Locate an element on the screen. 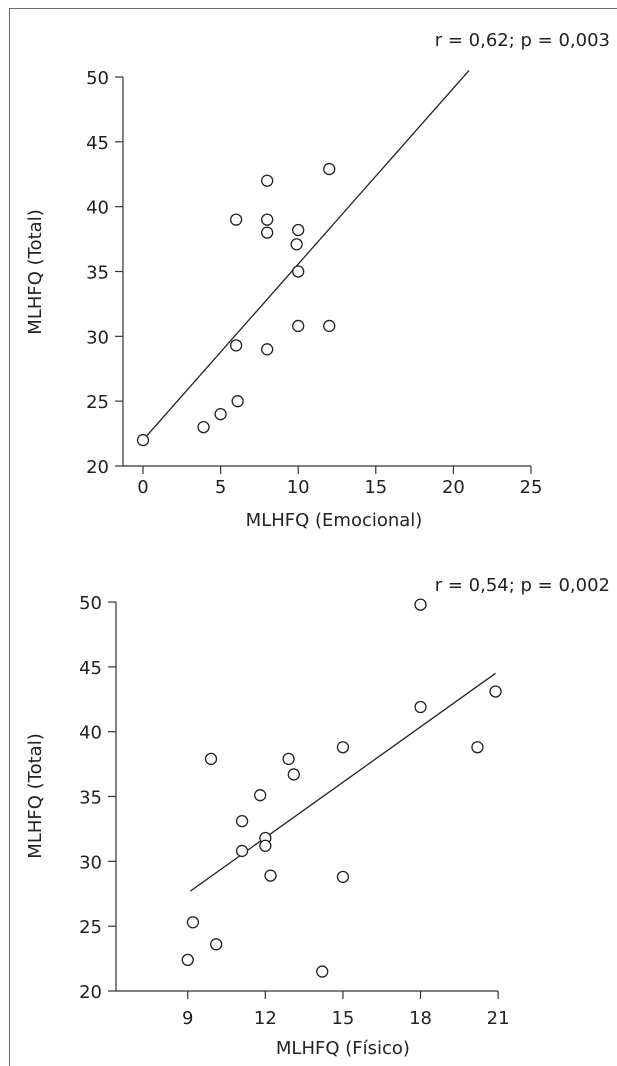  x-tick-label: 20 is located at coordinates (453, 487).